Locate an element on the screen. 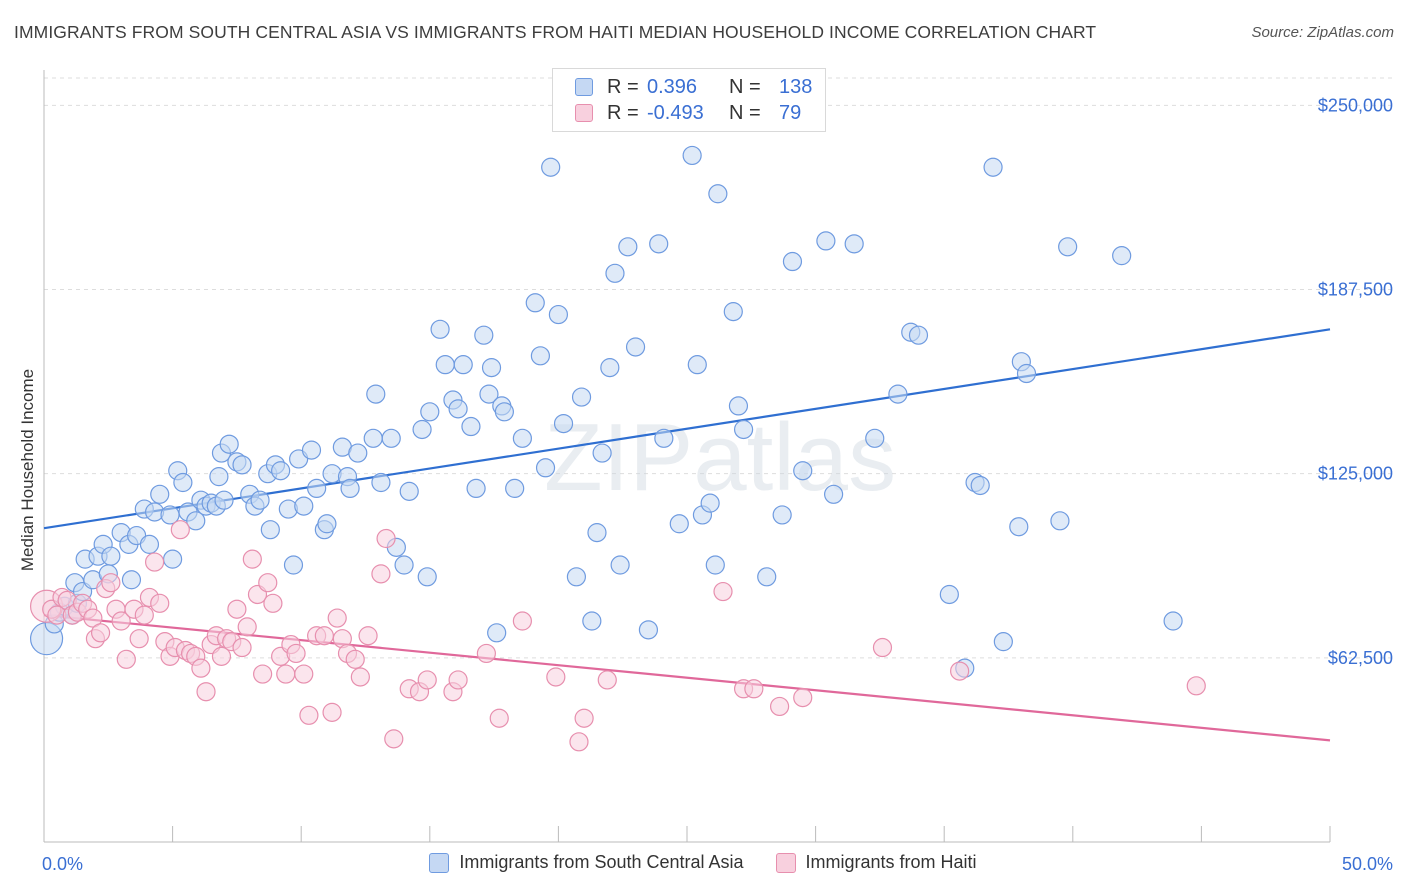 The height and width of the screenshot is (892, 1406). legend-item-south-central-asia: Immigrants from South Central Asia is located at coordinates (586, 862).